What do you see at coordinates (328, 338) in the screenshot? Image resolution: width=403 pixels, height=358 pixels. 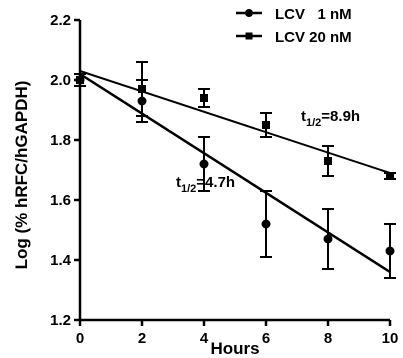 I see `x-tick-label: 8` at bounding box center [328, 338].